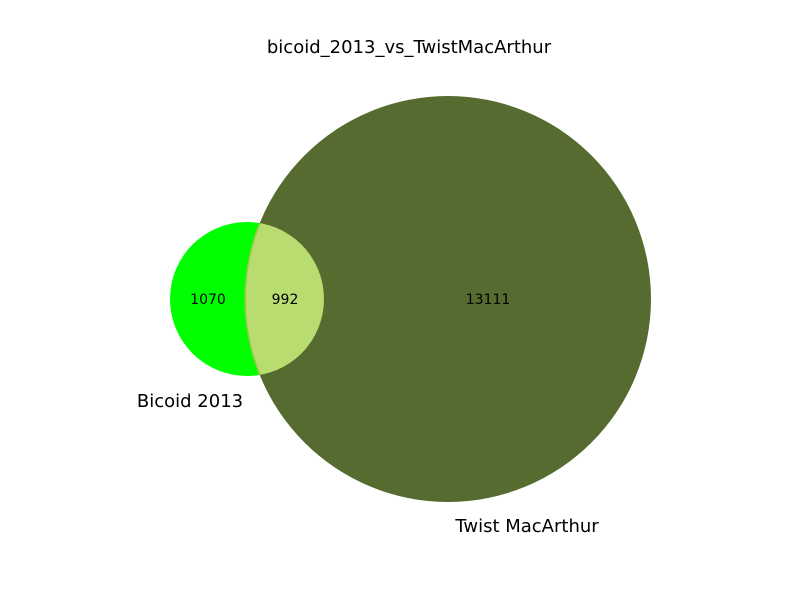  I want to click on set-a-label: Bicoid 2013, so click(190, 401).